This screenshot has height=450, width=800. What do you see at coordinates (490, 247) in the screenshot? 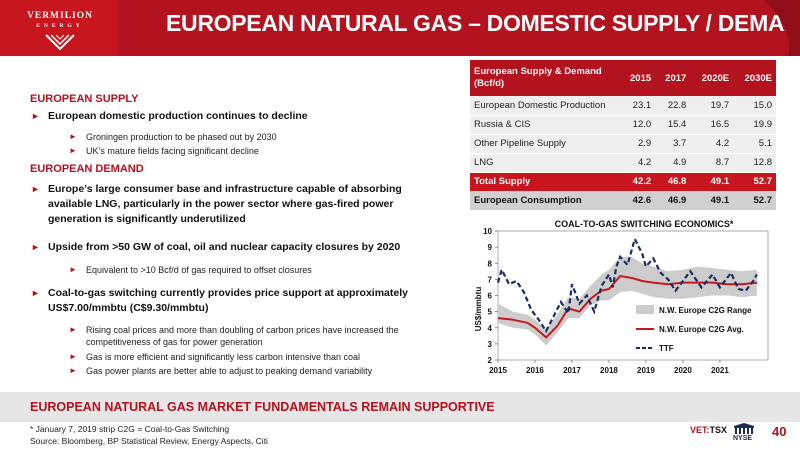
I see `y-tick-label: 9` at bounding box center [490, 247].